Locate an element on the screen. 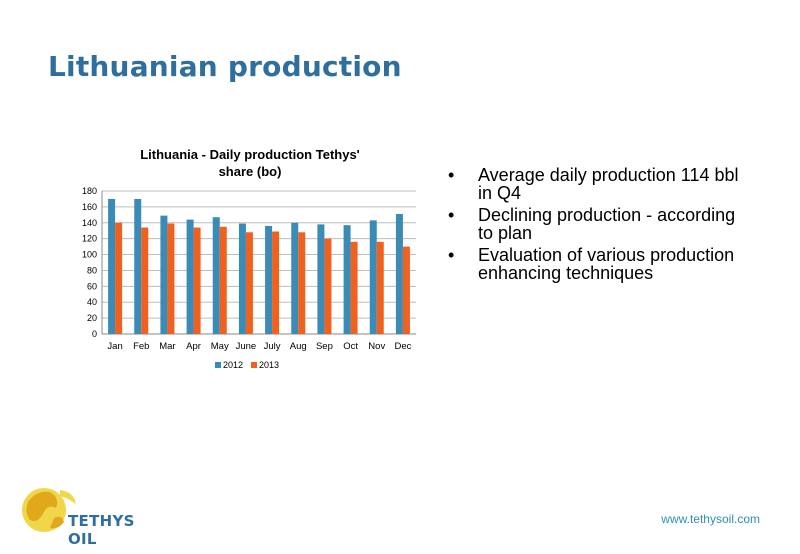  y-tick-label: 100 is located at coordinates (89, 255).